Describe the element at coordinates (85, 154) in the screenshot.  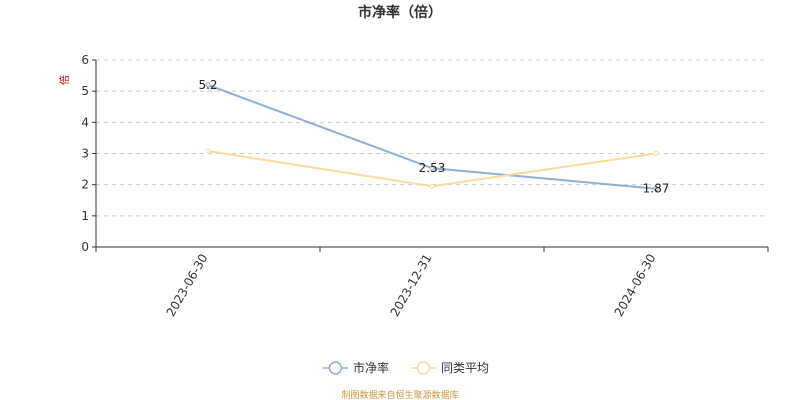
I see `y-tick-label: 3` at that location.